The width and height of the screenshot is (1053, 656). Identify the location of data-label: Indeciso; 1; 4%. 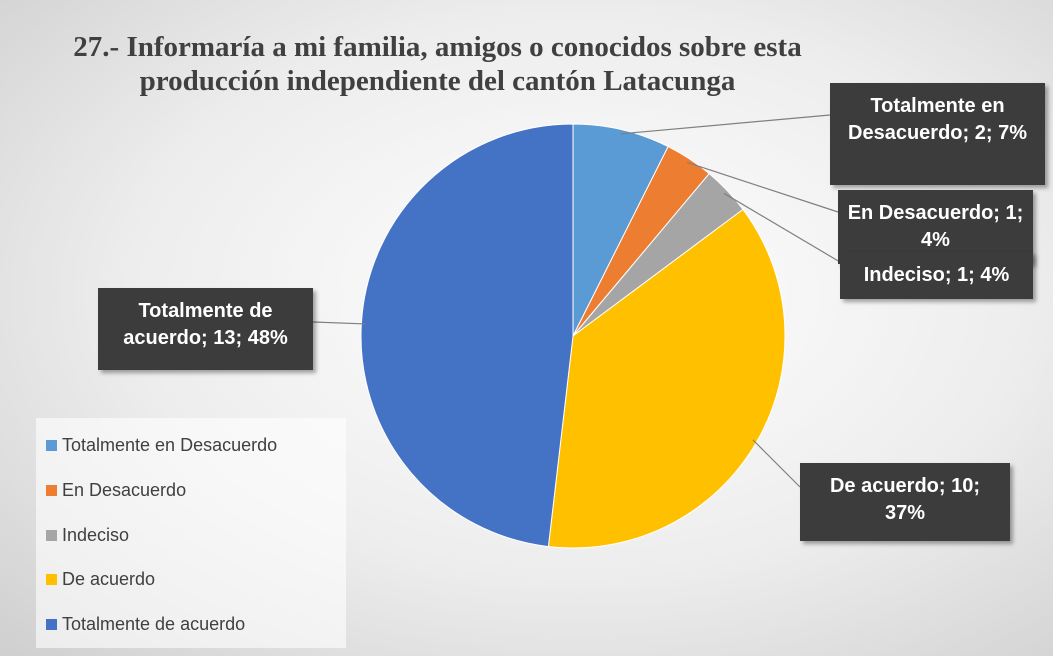
(936, 275).